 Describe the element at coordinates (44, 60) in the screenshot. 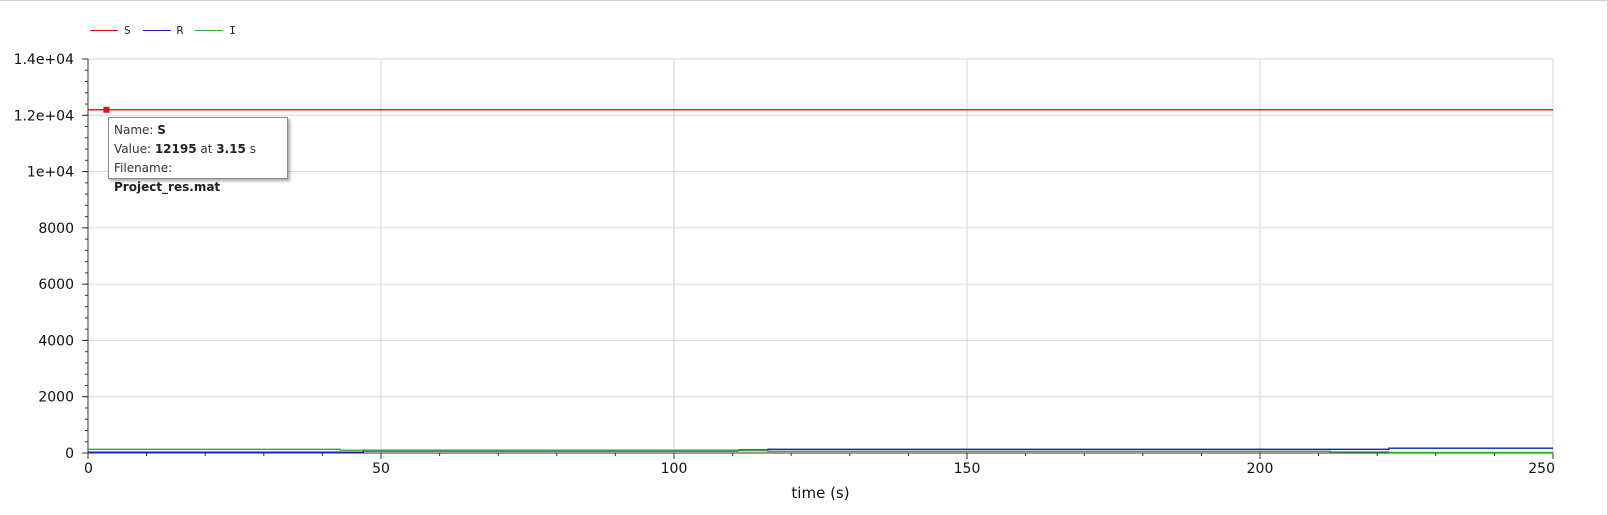

I see `y-tick-label: 1.4e+04` at that location.